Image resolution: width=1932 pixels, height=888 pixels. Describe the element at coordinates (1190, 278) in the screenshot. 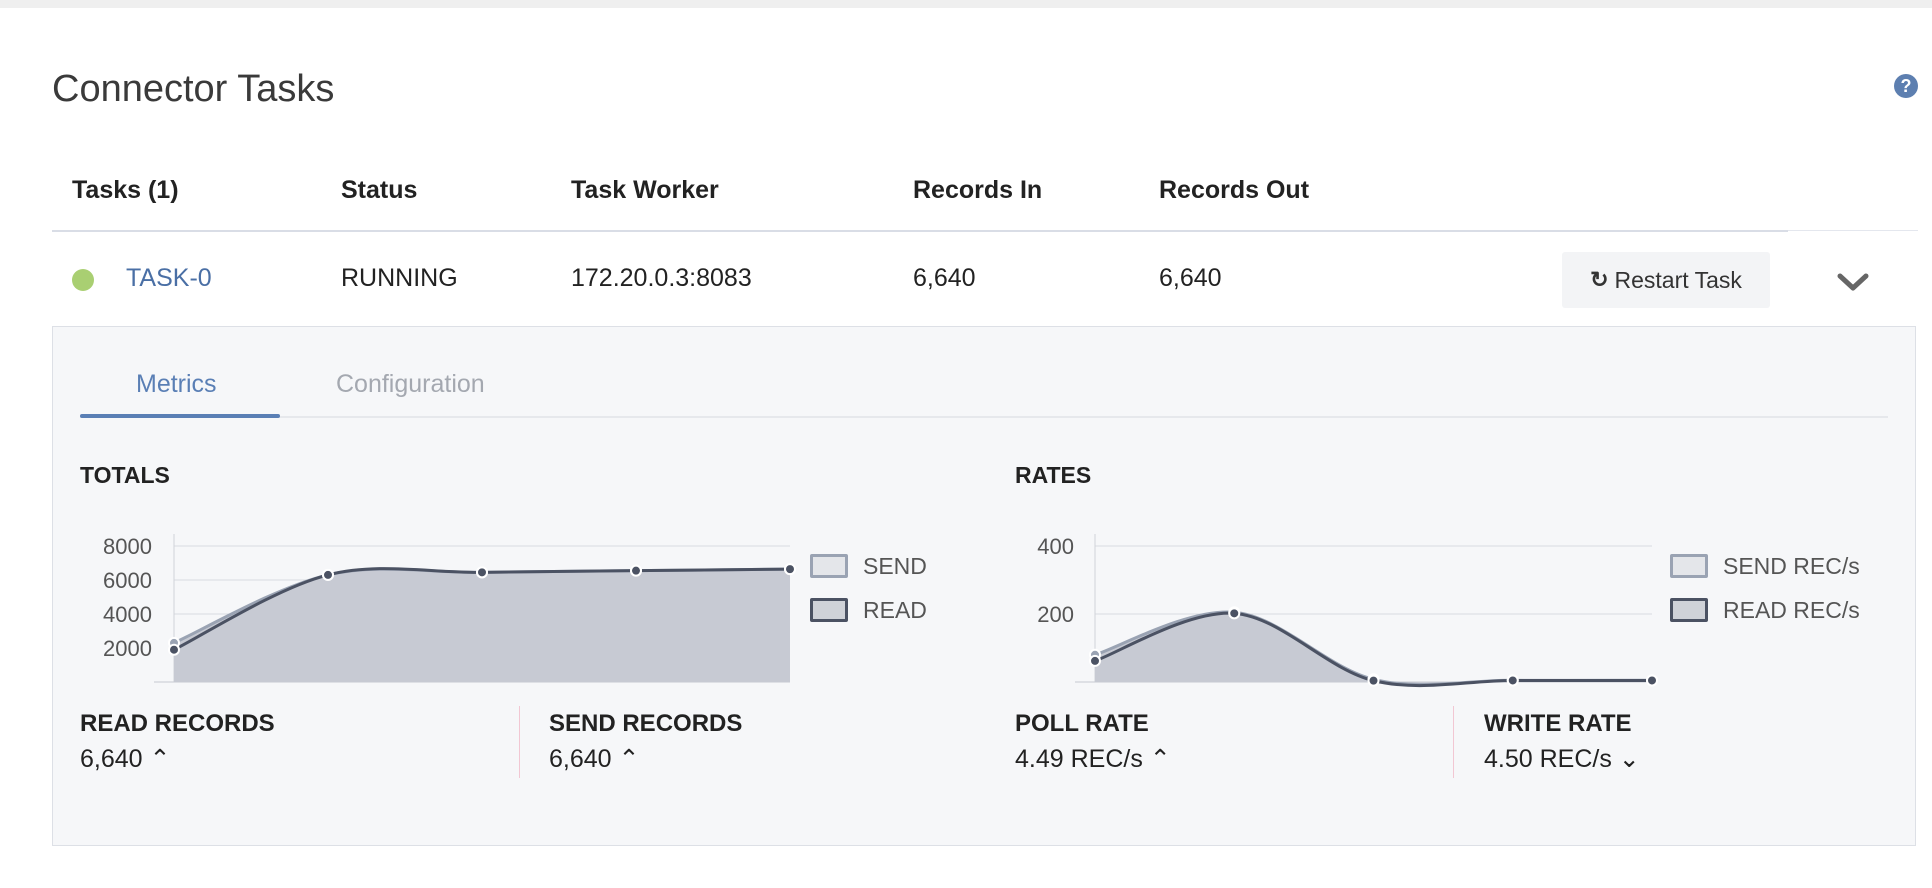

I see `records-out-value: 6,640` at that location.